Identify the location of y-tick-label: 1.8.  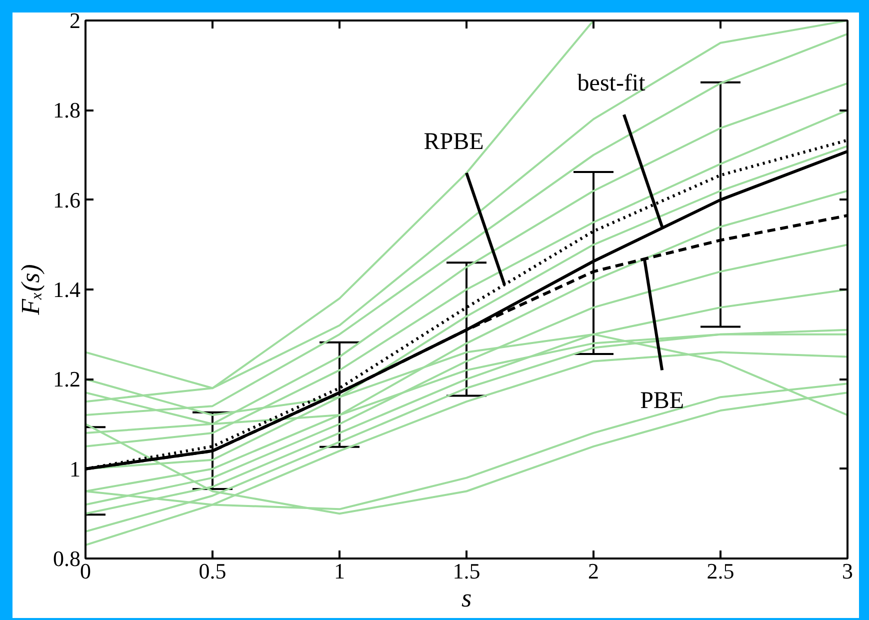
(66, 110).